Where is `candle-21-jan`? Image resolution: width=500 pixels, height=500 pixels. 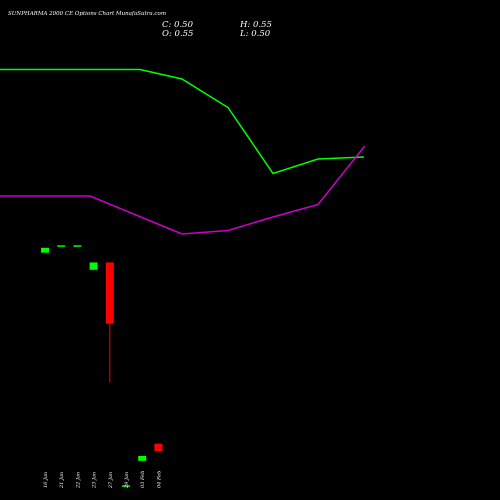 candle-21-jan is located at coordinates (61, 246).